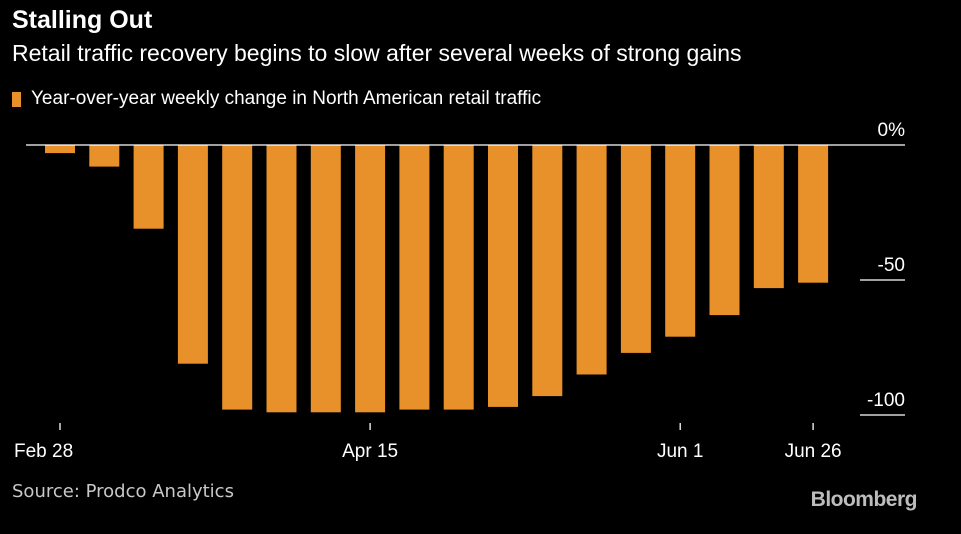  I want to click on x-tick-label: Jun 26, so click(813, 451).